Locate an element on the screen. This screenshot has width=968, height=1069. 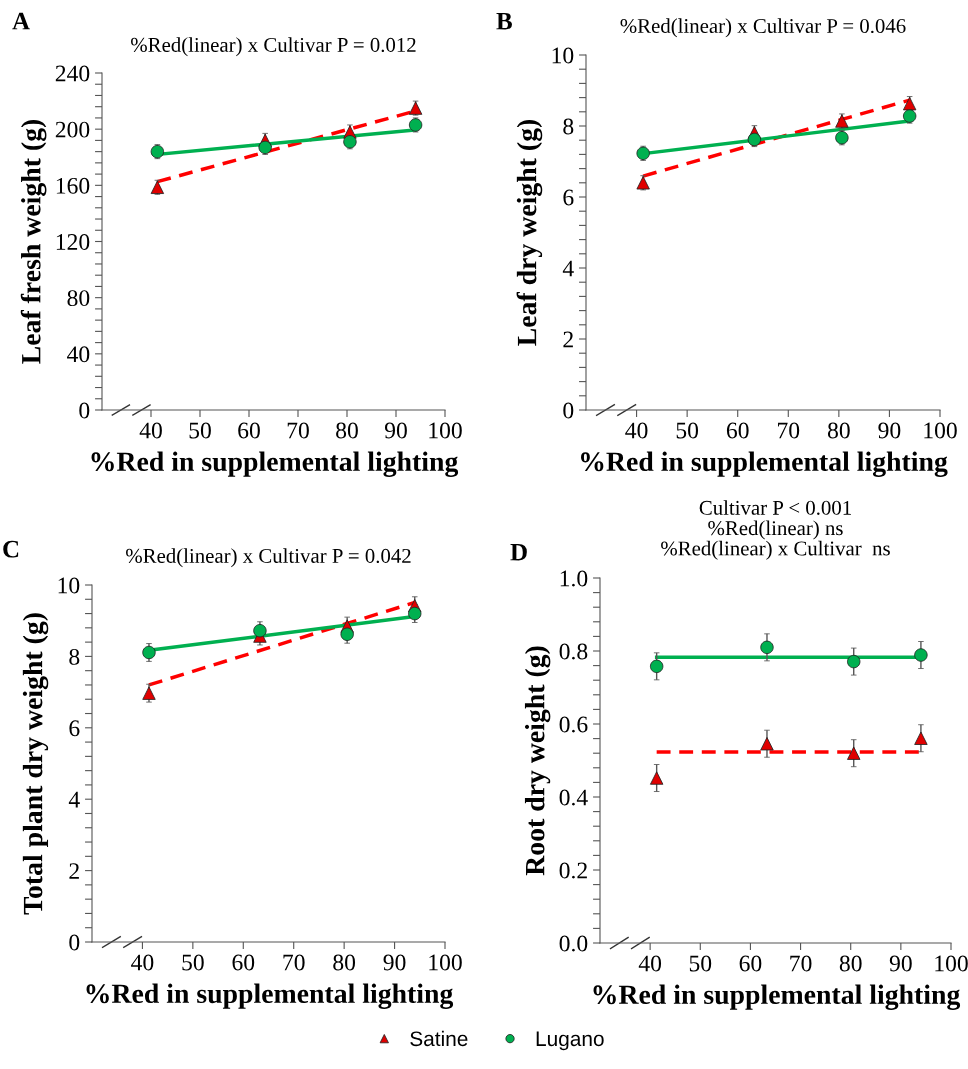
chart-title: C is located at coordinates (11, 549).